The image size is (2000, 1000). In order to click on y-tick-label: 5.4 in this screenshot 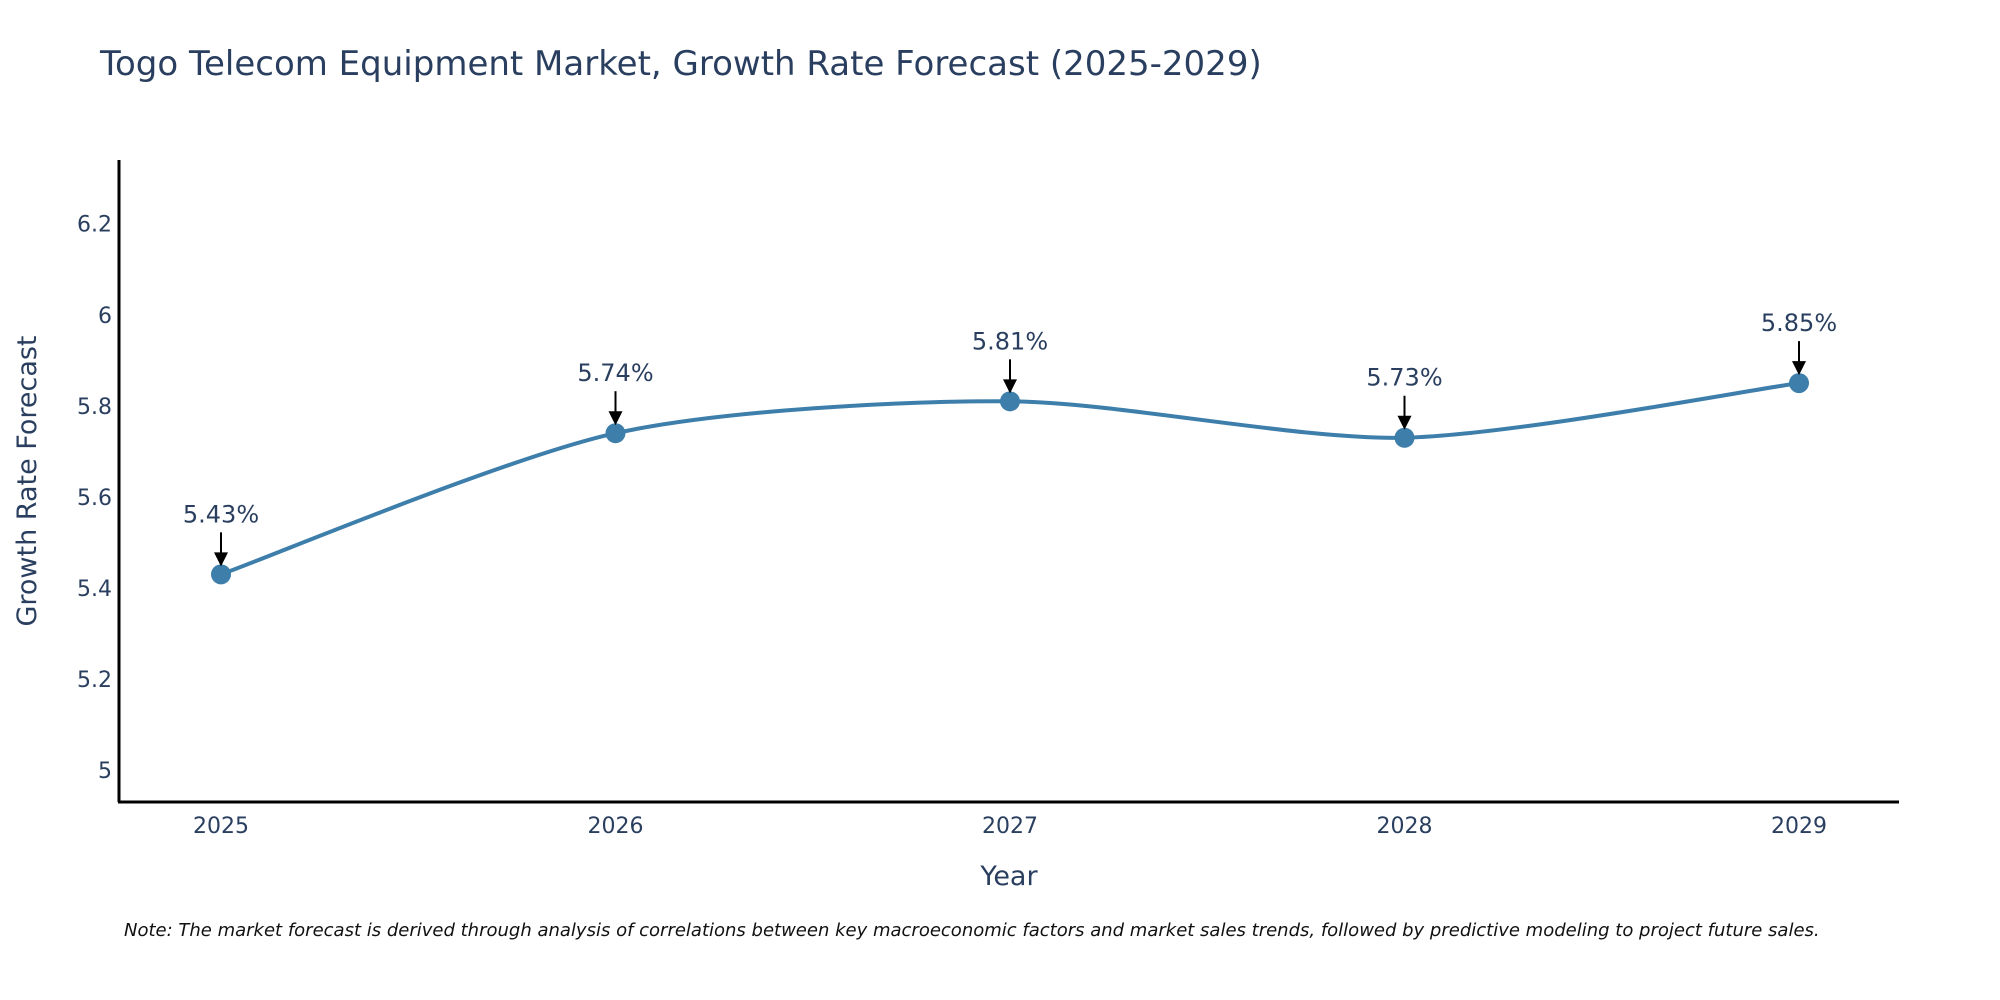, I will do `click(94, 589)`.